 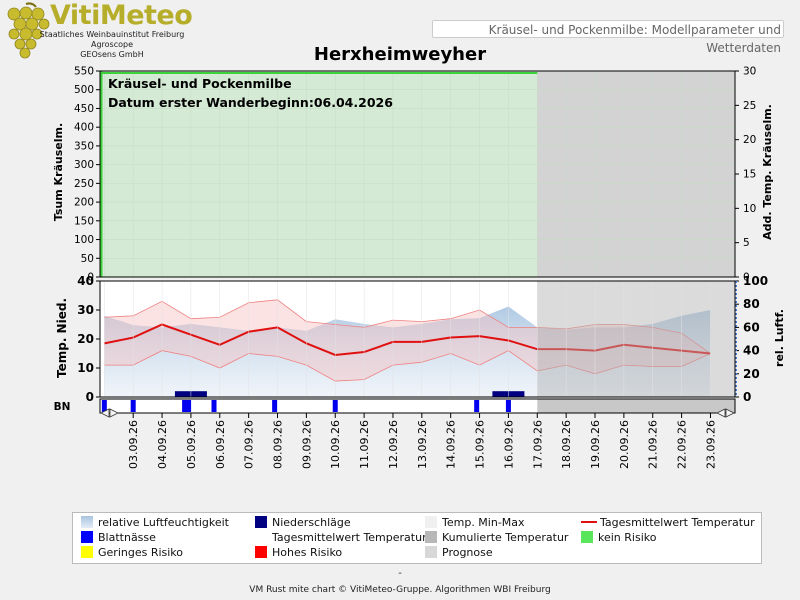 What do you see at coordinates (710, 444) in the screenshot?
I see `x-tick-label: 23.09.26` at bounding box center [710, 444].